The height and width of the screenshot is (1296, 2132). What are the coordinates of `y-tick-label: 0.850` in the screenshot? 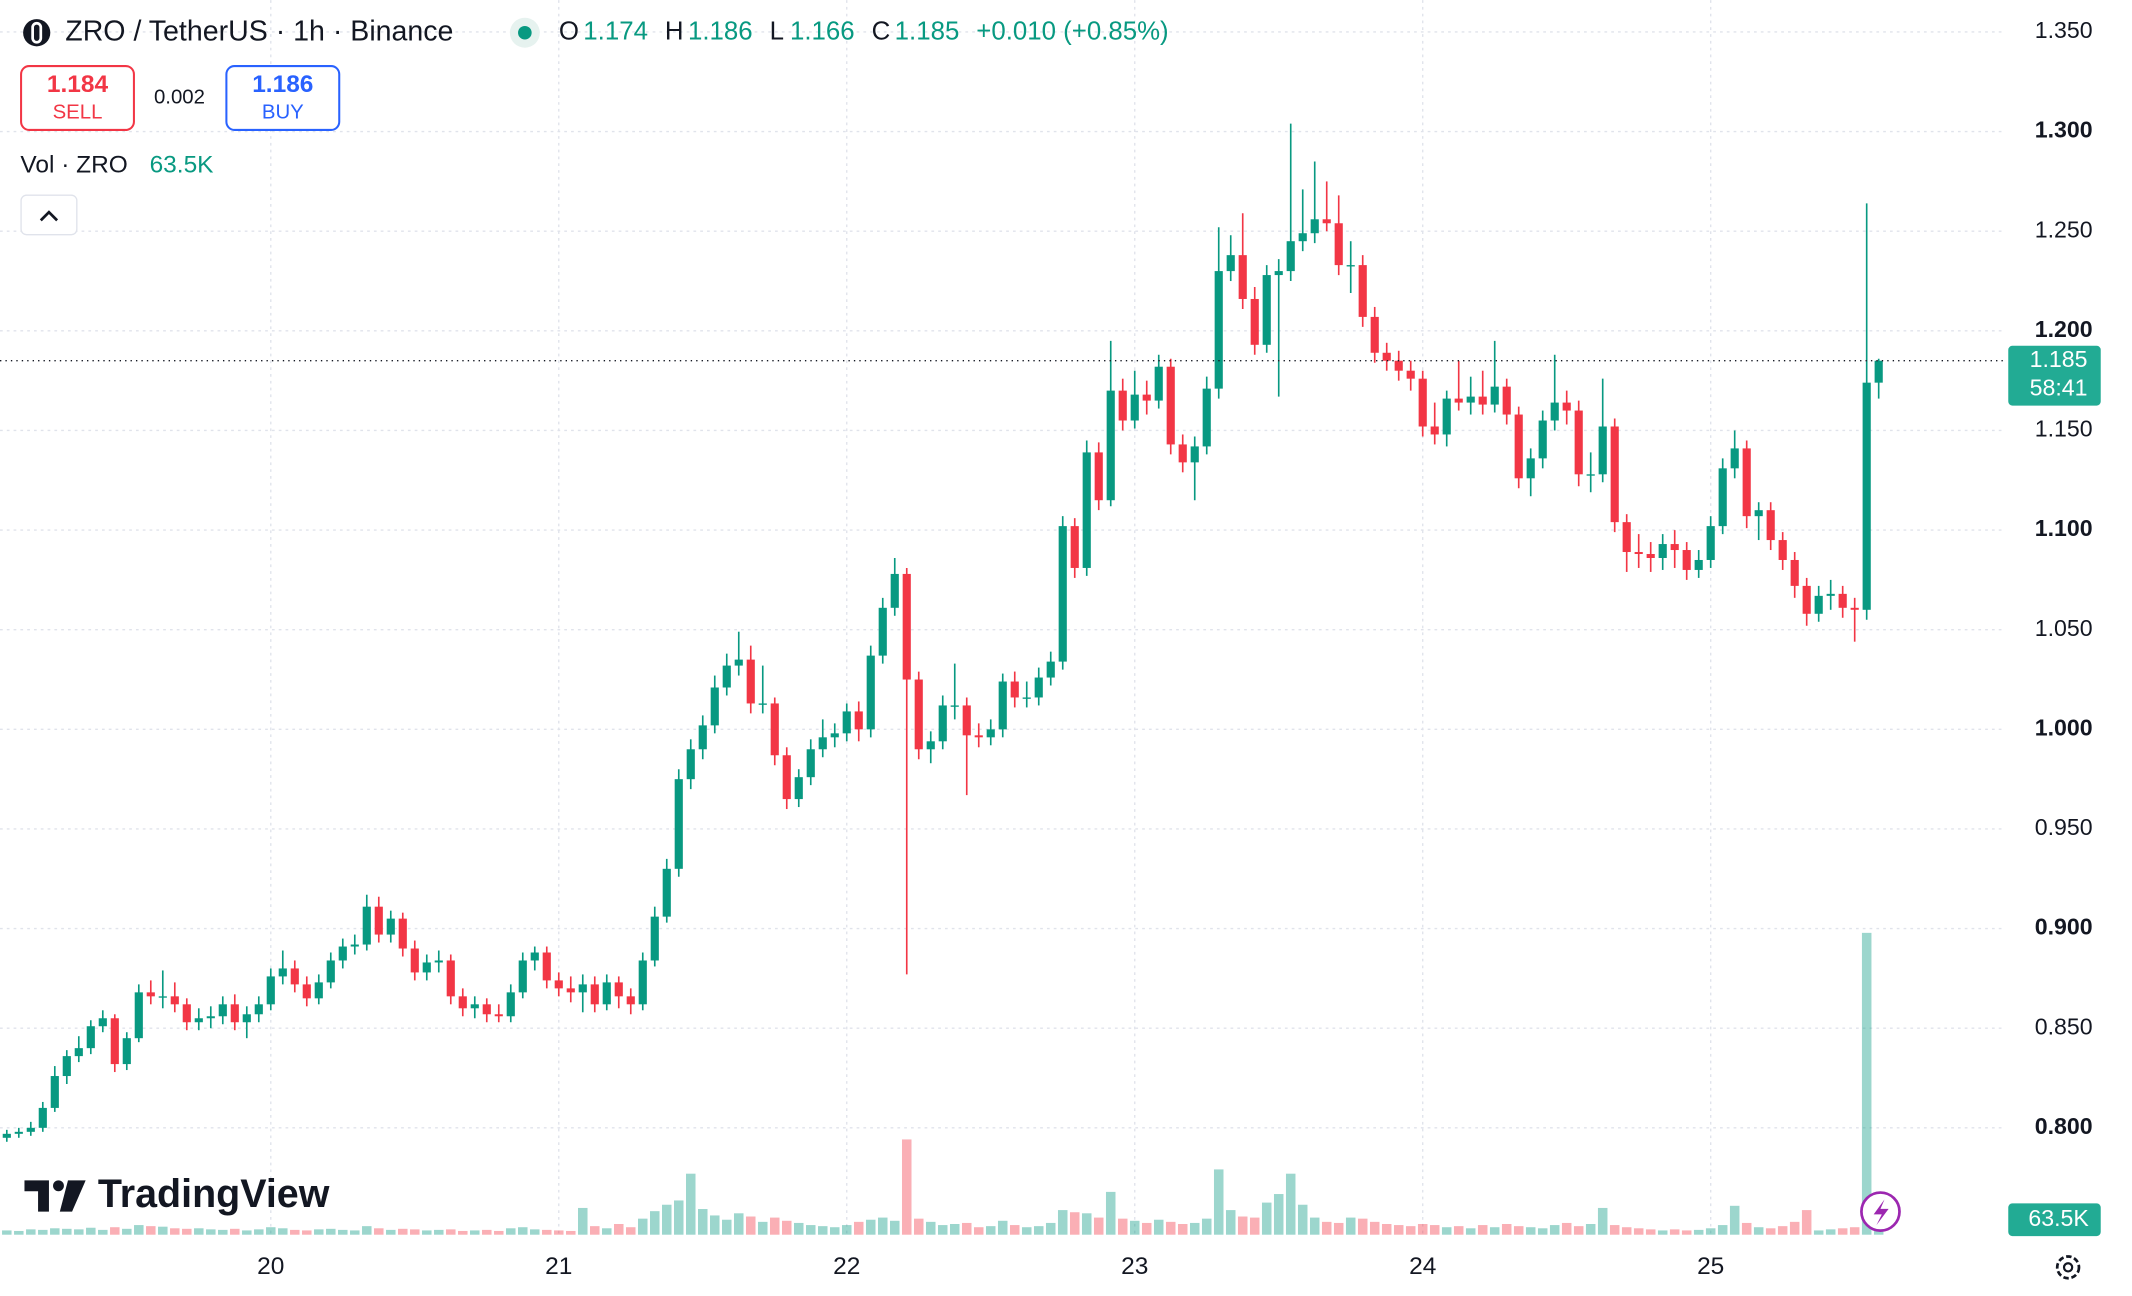 It's located at (2064, 1026).